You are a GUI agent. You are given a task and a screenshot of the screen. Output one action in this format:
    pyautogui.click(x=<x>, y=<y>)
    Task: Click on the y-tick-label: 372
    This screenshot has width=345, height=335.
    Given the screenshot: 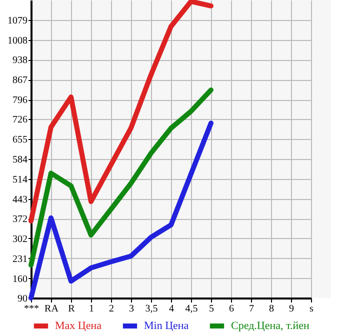 What is the action you would take?
    pyautogui.click(x=20, y=220)
    